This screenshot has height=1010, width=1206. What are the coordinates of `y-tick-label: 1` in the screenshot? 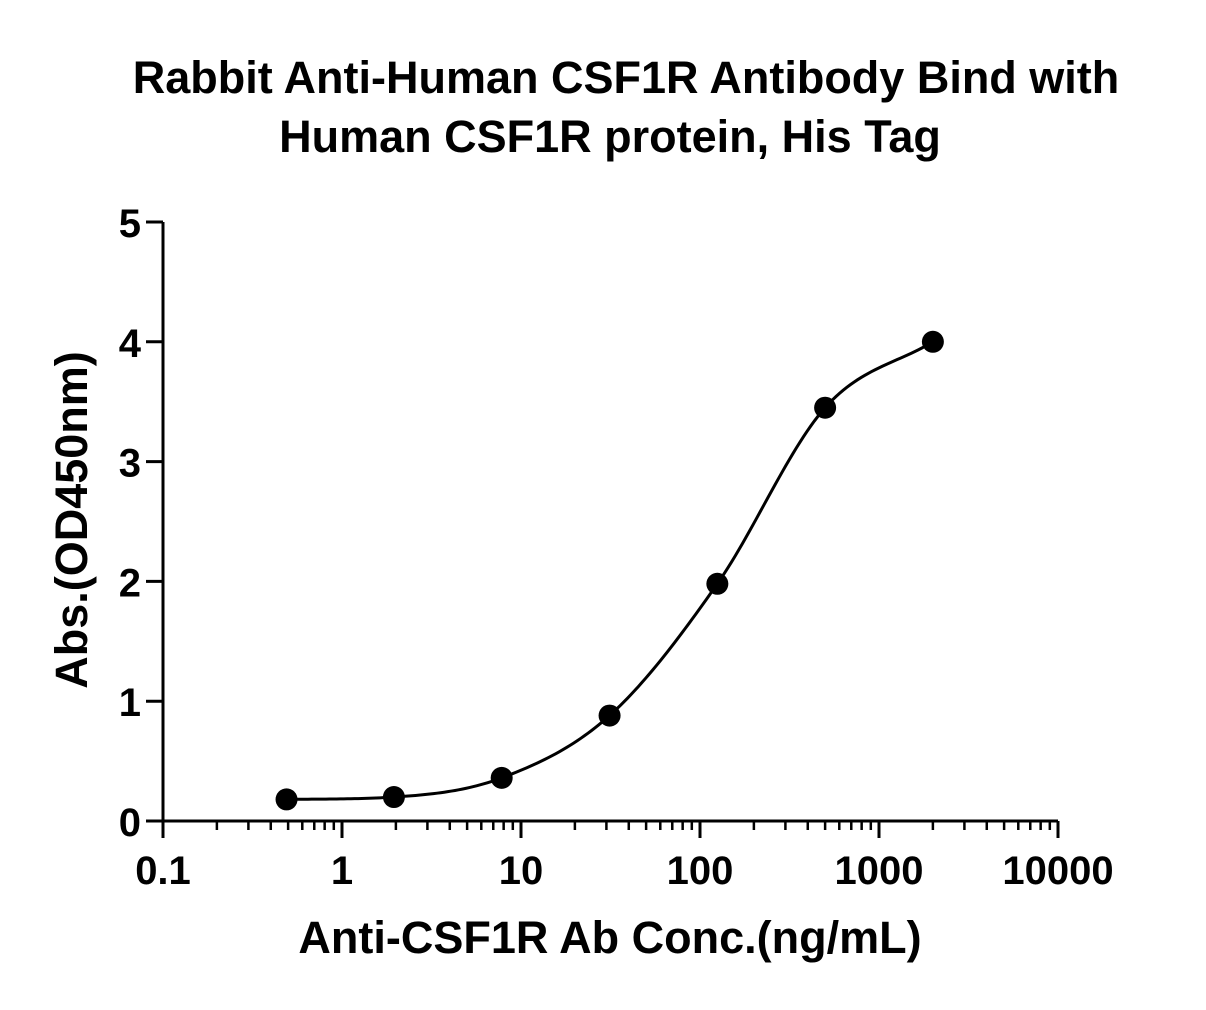 It's located at (130, 703).